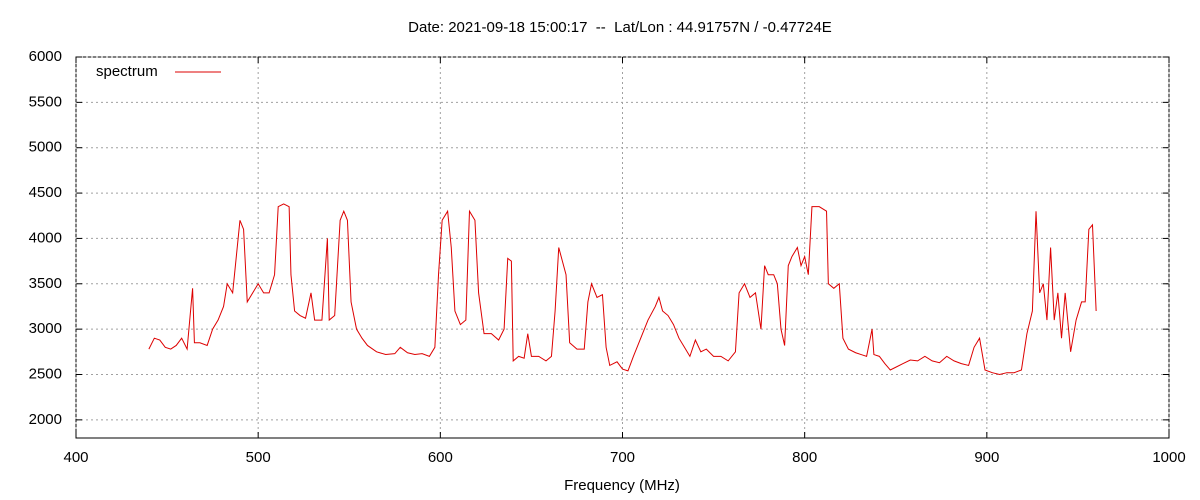 This screenshot has height=500, width=1200. What do you see at coordinates (45, 192) in the screenshot?
I see `y-tick-label: 4500` at bounding box center [45, 192].